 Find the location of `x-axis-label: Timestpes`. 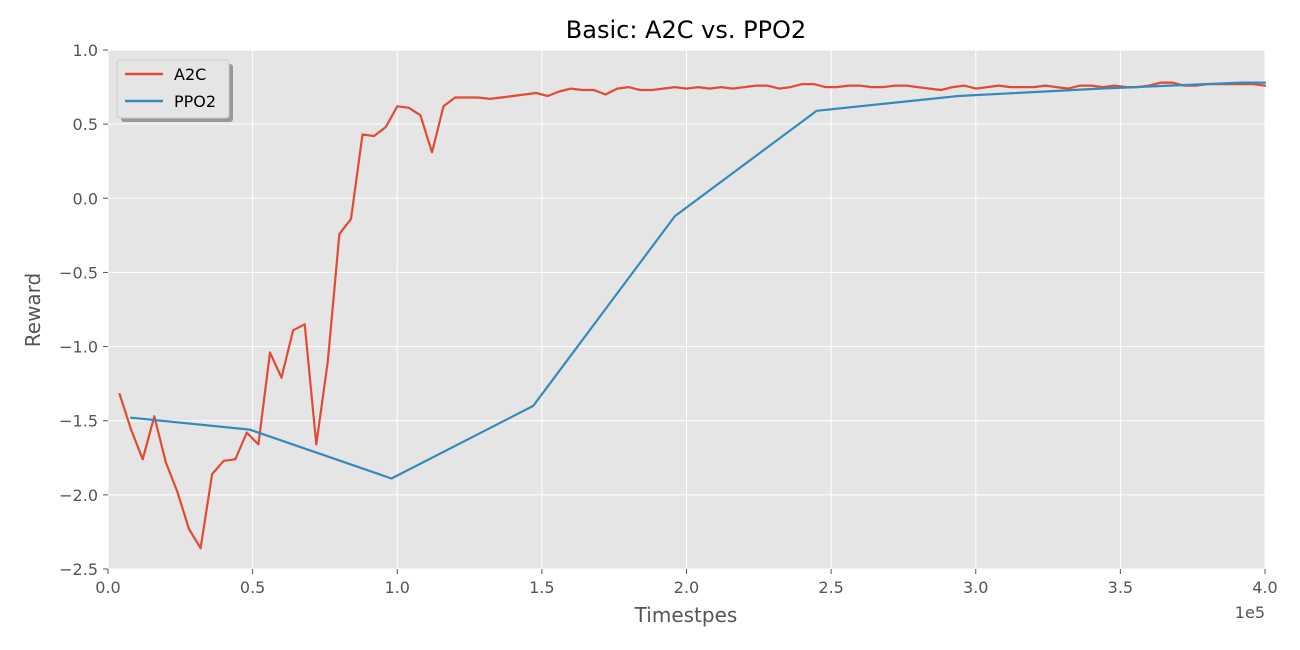

x-axis-label: Timestpes is located at coordinates (686, 615).